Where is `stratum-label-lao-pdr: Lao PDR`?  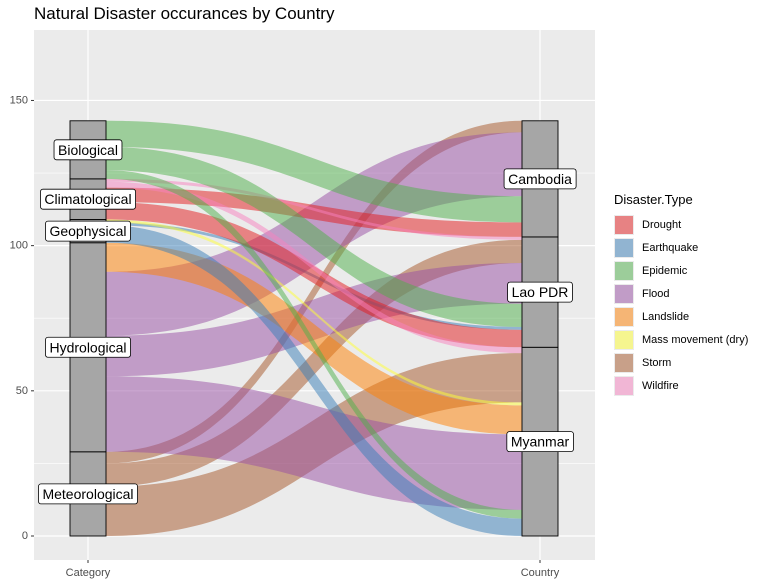 stratum-label-lao-pdr: Lao PDR is located at coordinates (540, 292).